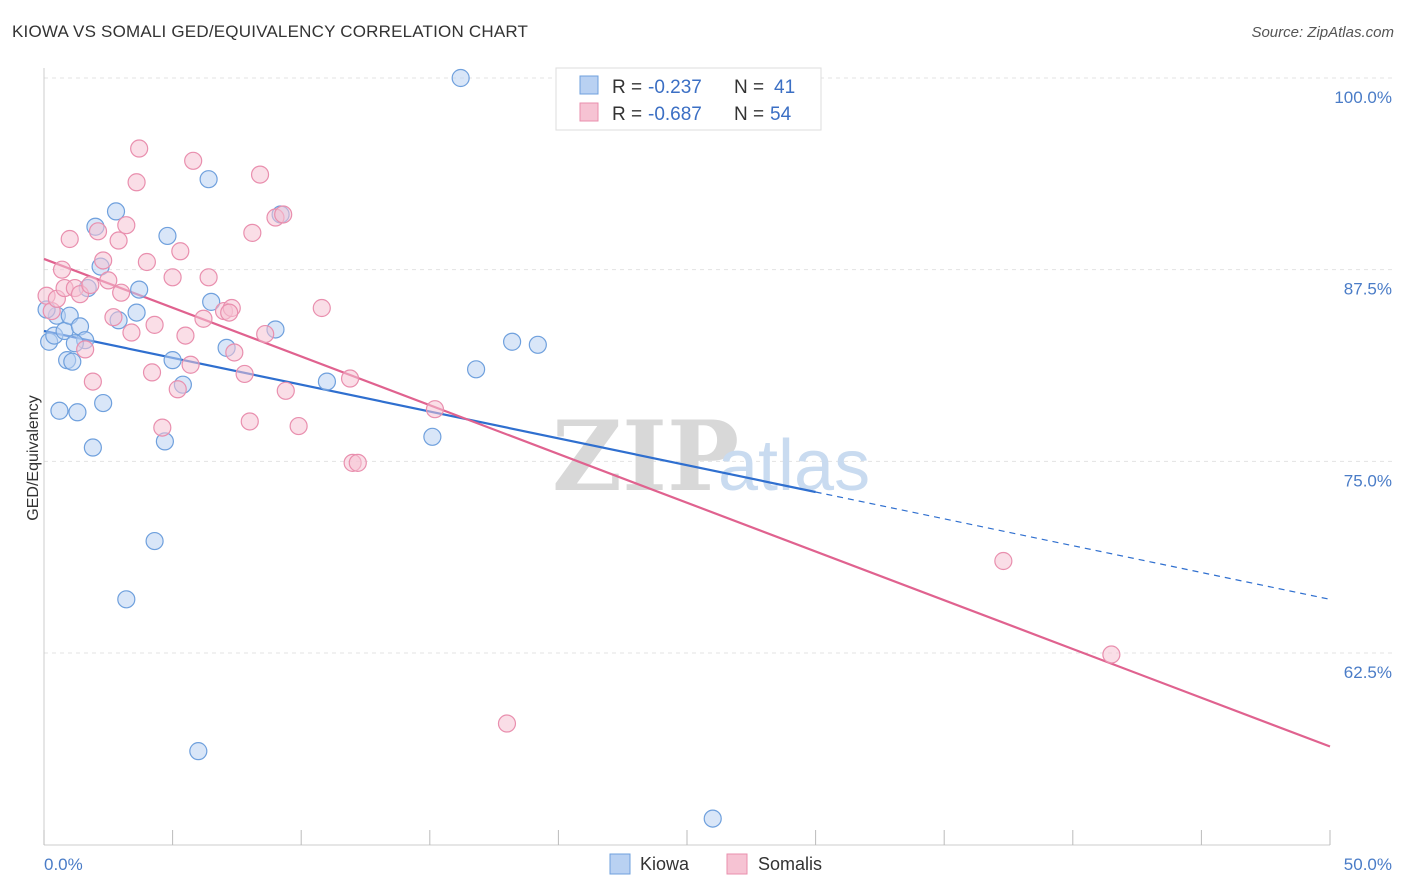 Image resolution: width=1406 pixels, height=892 pixels. What do you see at coordinates (737, 864) in the screenshot?
I see `bottom-legend-somalis-swatch` at bounding box center [737, 864].